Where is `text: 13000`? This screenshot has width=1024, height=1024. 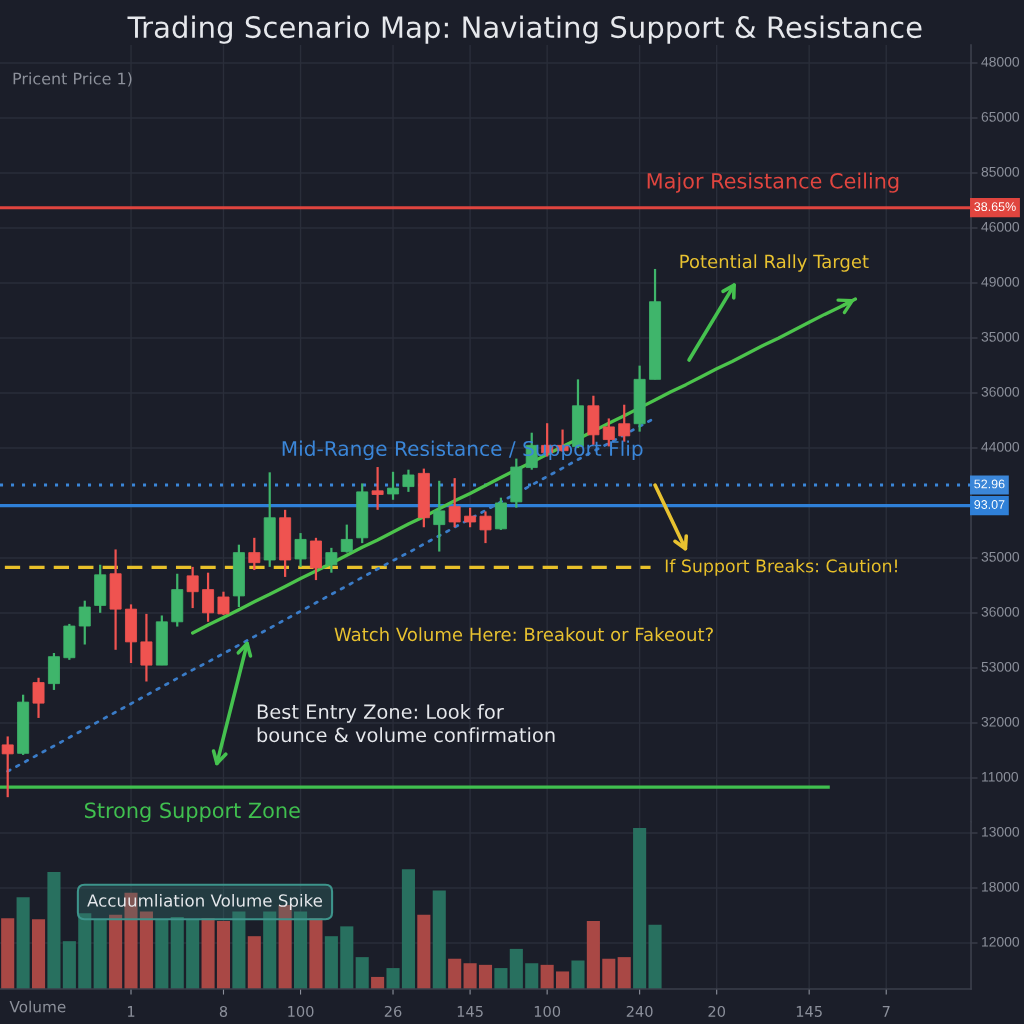
text: 13000 is located at coordinates (1001, 831).